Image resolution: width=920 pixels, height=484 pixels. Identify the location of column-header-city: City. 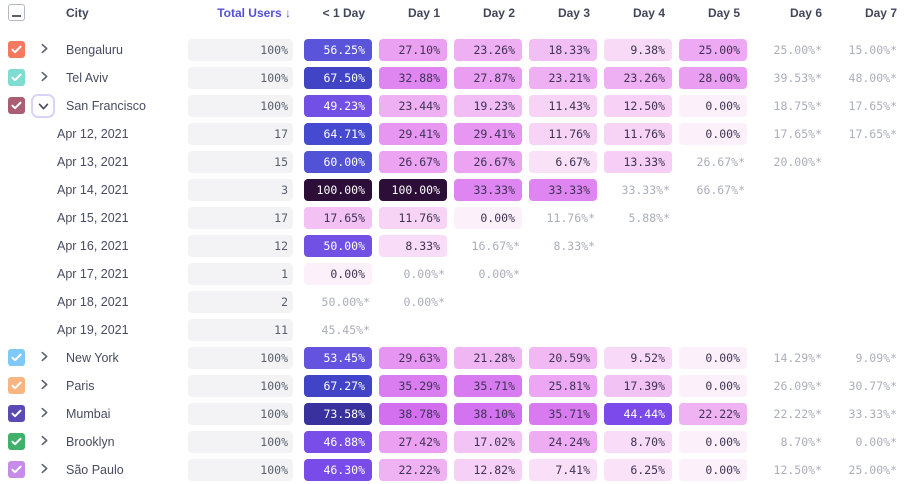
(77, 13).